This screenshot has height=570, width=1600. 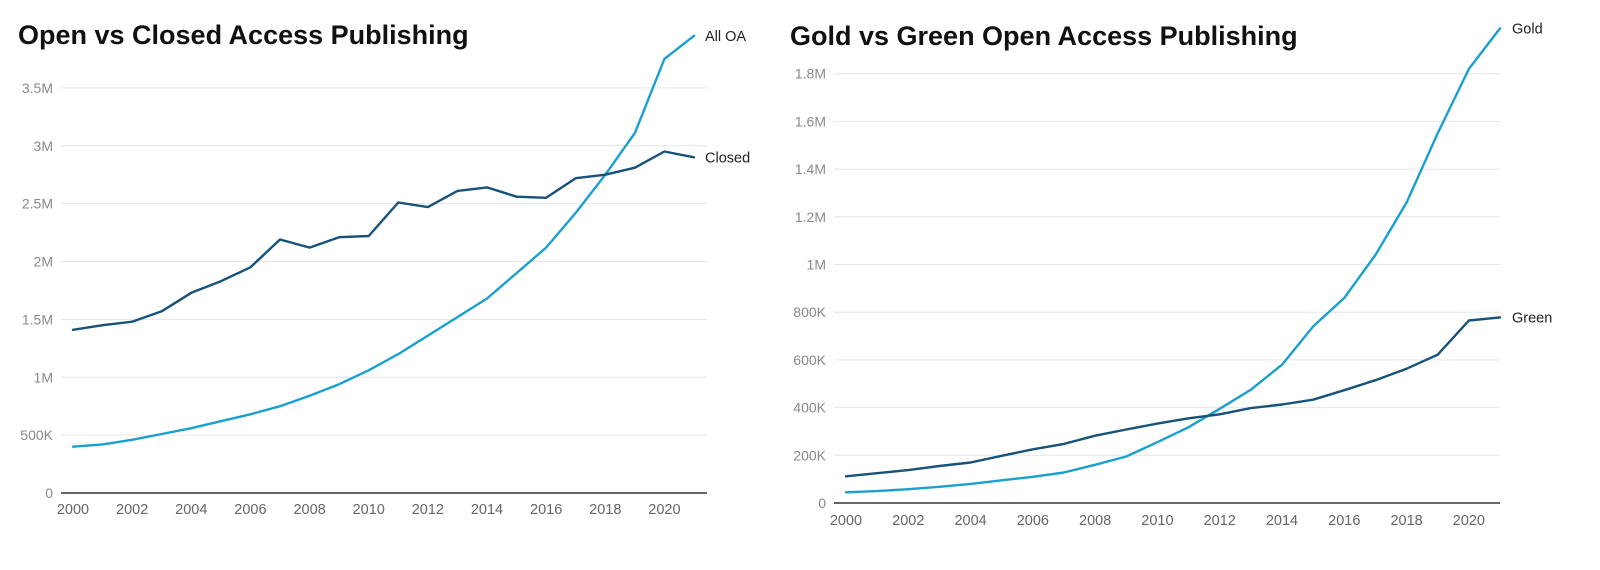 I want to click on chart-title: Gold vs Green Open Access Publishing, so click(x=1044, y=36).